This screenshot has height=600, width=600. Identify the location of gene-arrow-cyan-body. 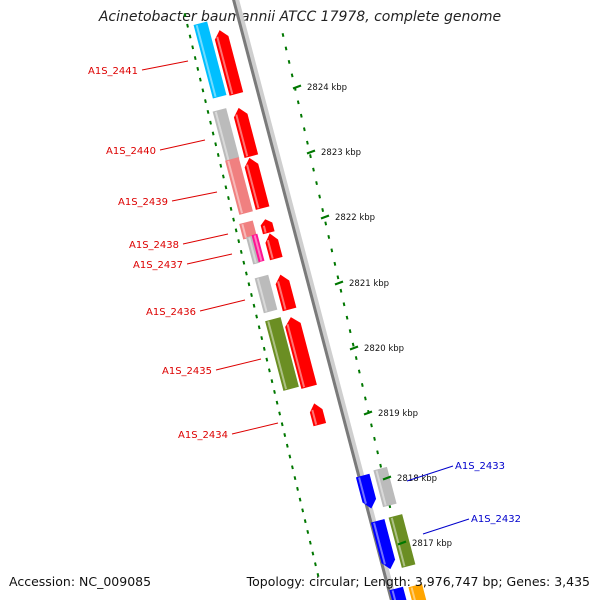
(210, 60).